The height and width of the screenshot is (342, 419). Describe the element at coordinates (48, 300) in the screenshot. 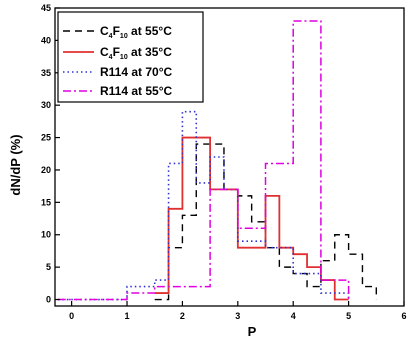

I see `y-tick-label-0: 0` at that location.